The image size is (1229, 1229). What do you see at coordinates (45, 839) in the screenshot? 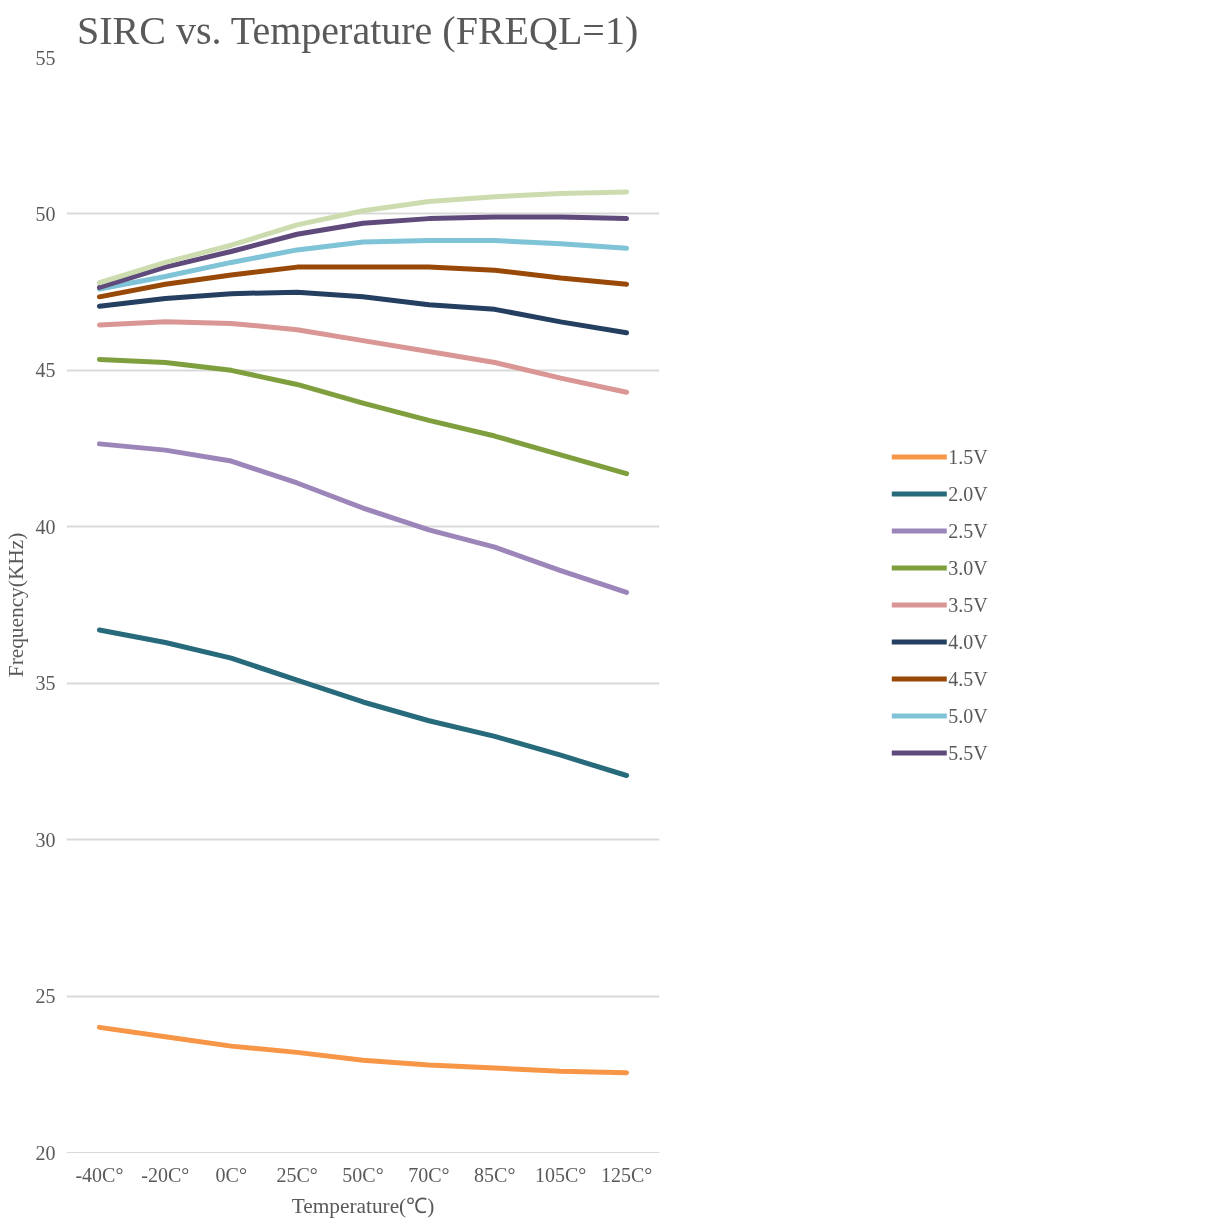
I see `y-tick-label: 30` at bounding box center [45, 839].